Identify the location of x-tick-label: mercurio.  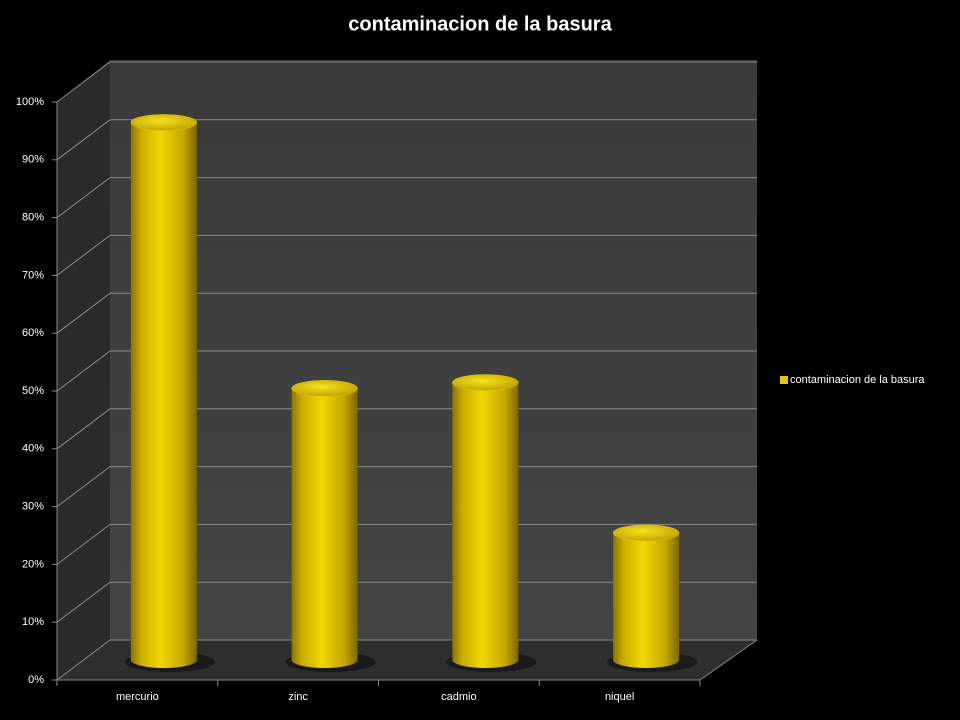
(137, 697).